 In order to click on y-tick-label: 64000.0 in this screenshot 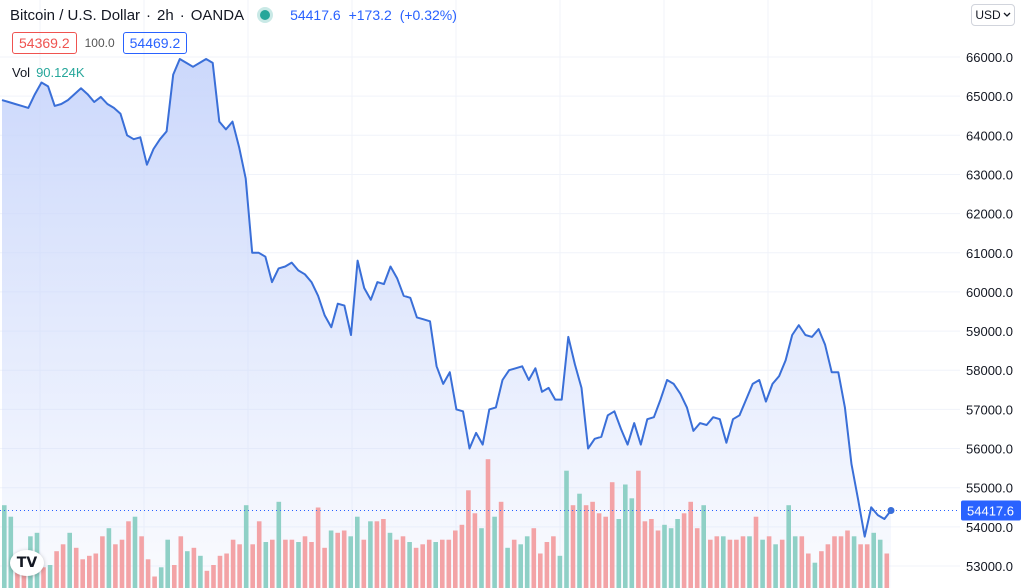, I will do `click(989, 135)`.